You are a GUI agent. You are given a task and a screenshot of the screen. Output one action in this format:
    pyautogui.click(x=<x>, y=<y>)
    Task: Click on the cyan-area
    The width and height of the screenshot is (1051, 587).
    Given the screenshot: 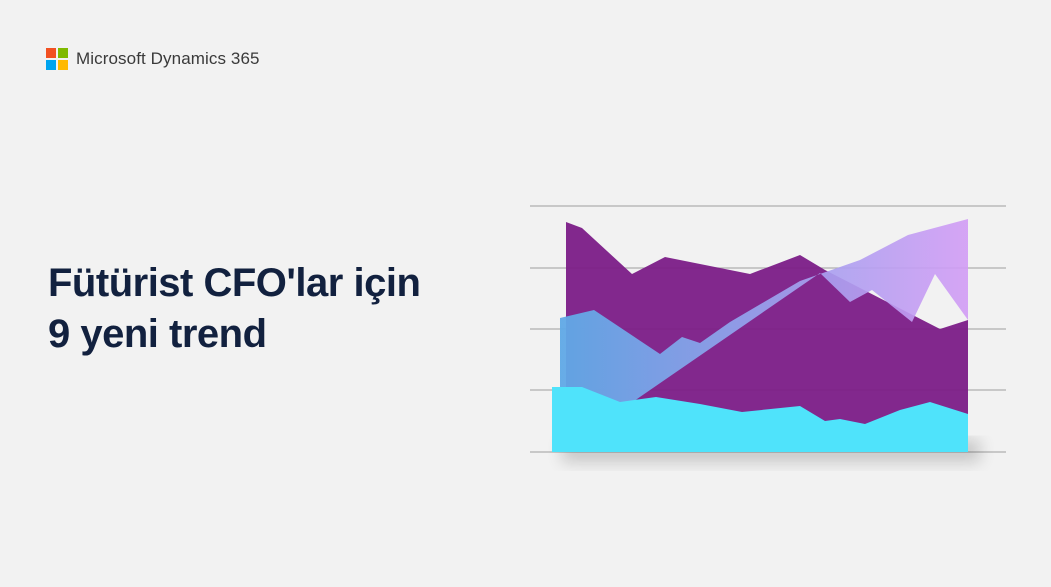 What is the action you would take?
    pyautogui.click(x=760, y=419)
    